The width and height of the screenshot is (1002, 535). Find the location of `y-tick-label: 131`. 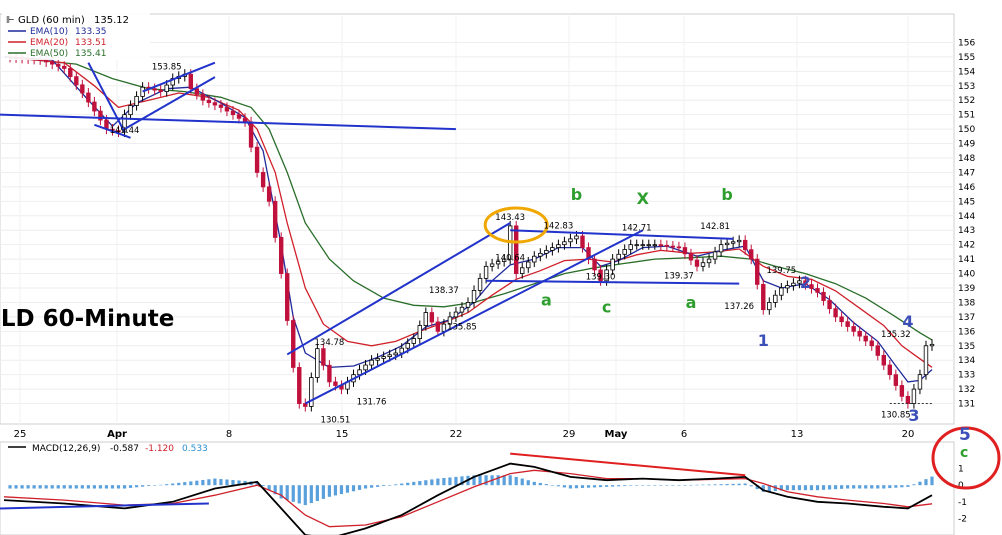

y-tick-label: 131 is located at coordinates (966, 405).